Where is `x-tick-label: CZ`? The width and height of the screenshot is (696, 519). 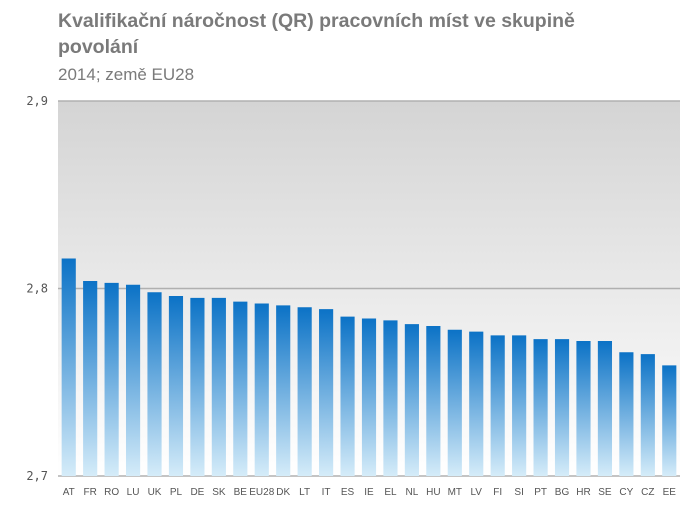
x-tick-label: CZ is located at coordinates (647, 492).